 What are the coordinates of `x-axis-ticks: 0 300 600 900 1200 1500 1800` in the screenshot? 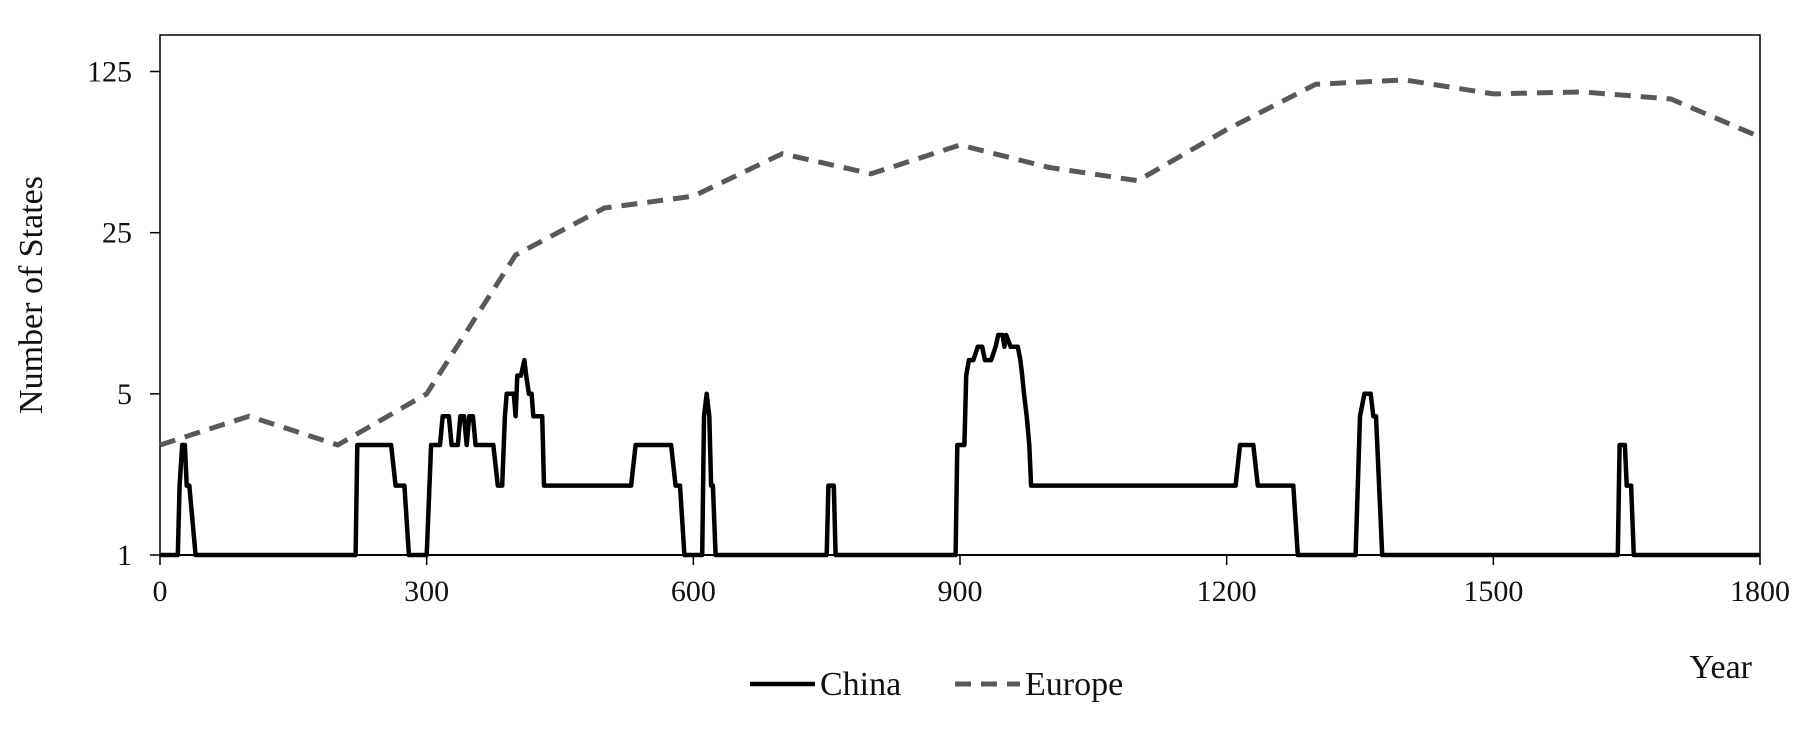 It's located at (971, 581).